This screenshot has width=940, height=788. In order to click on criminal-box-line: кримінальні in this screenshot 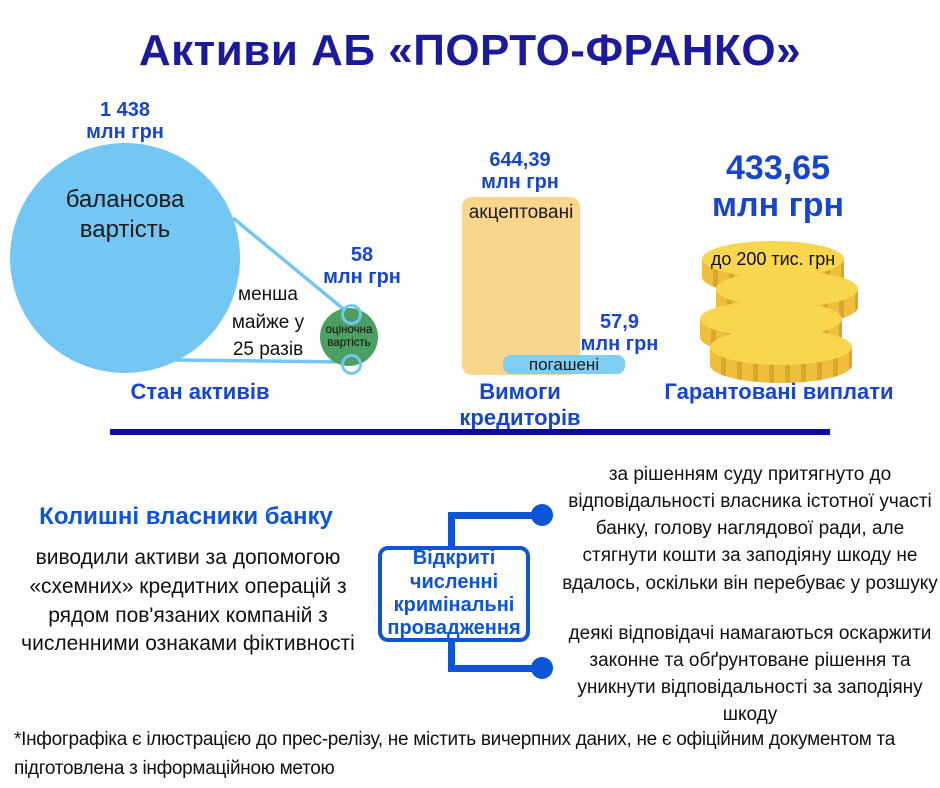, I will do `click(454, 605)`.